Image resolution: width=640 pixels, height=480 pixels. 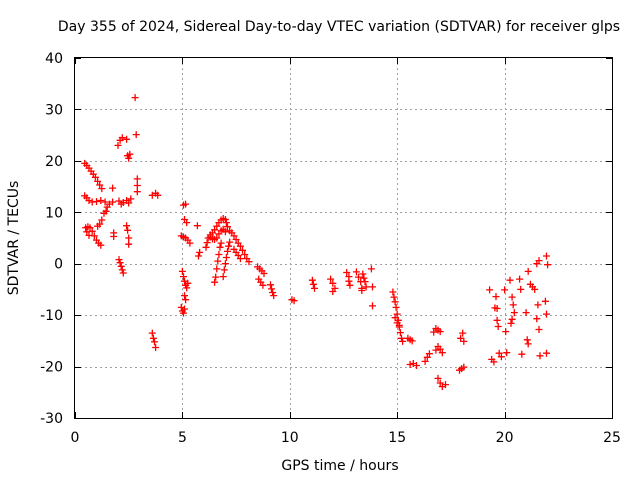 What do you see at coordinates (58, 265) in the screenshot?
I see `y-tick-label: 0` at bounding box center [58, 265].